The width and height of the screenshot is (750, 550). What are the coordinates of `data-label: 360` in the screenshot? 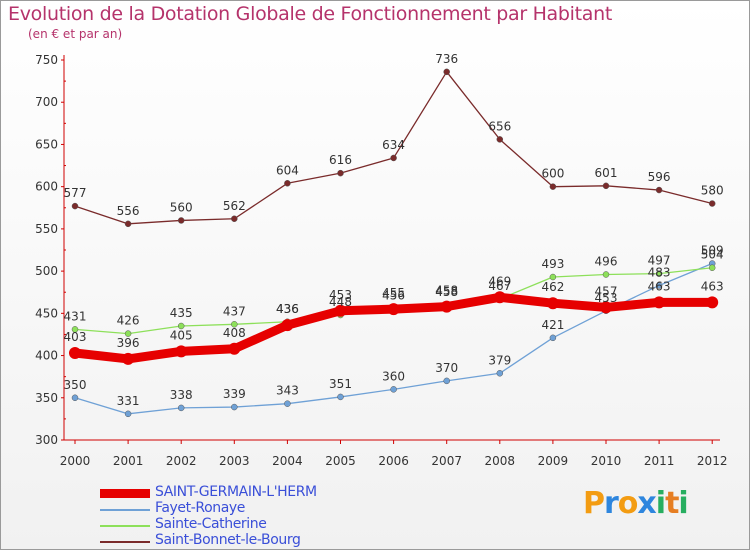 It's located at (393, 376).